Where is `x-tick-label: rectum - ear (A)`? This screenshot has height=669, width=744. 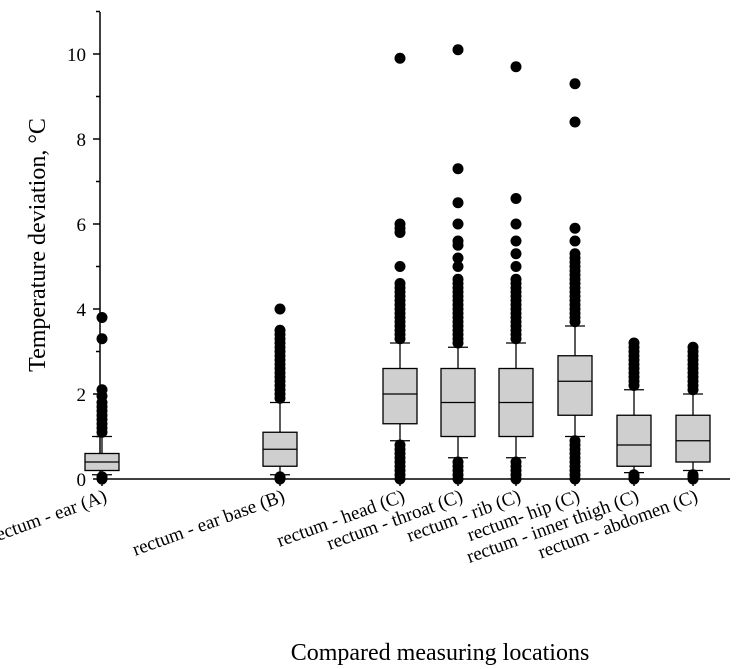 x-tick-label: rectum - ear (A) is located at coordinates (55, 517).